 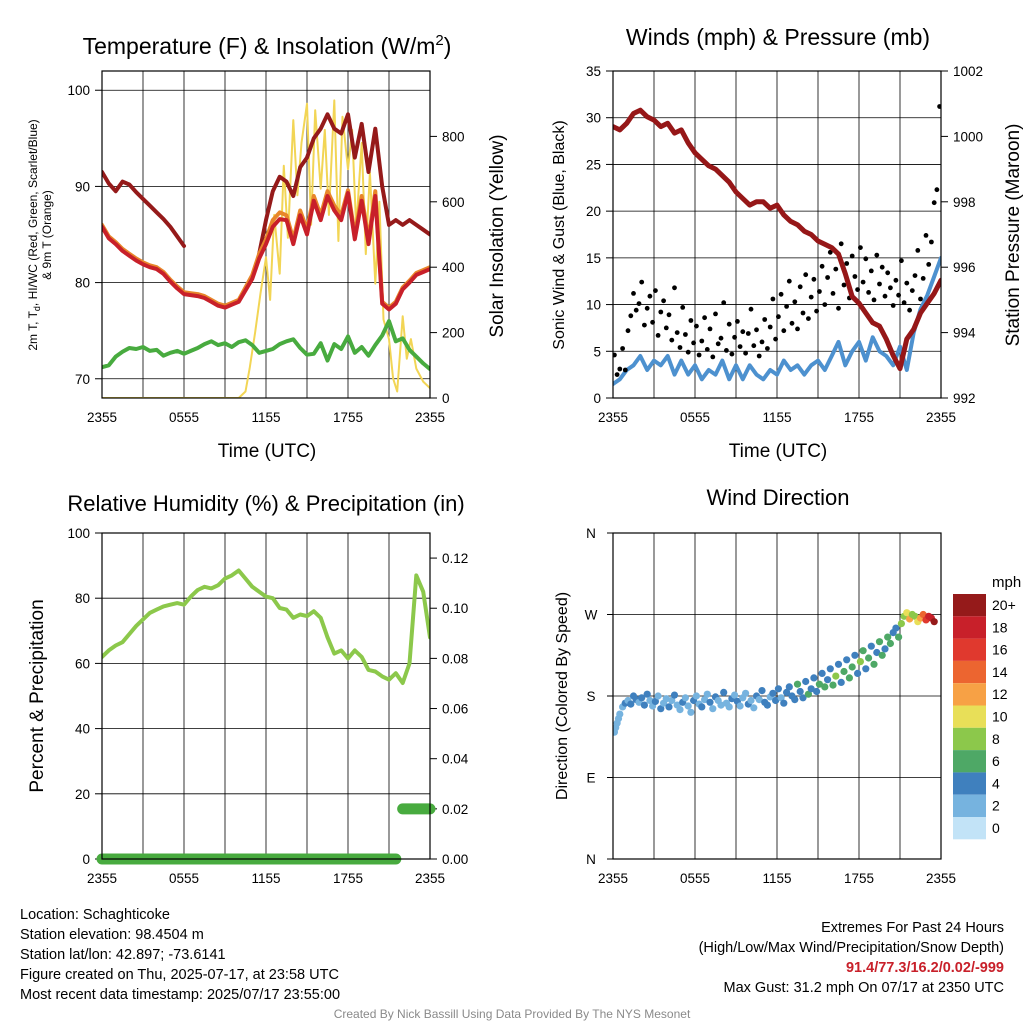 I want to click on dir-ytick-label: W, so click(x=591, y=615).